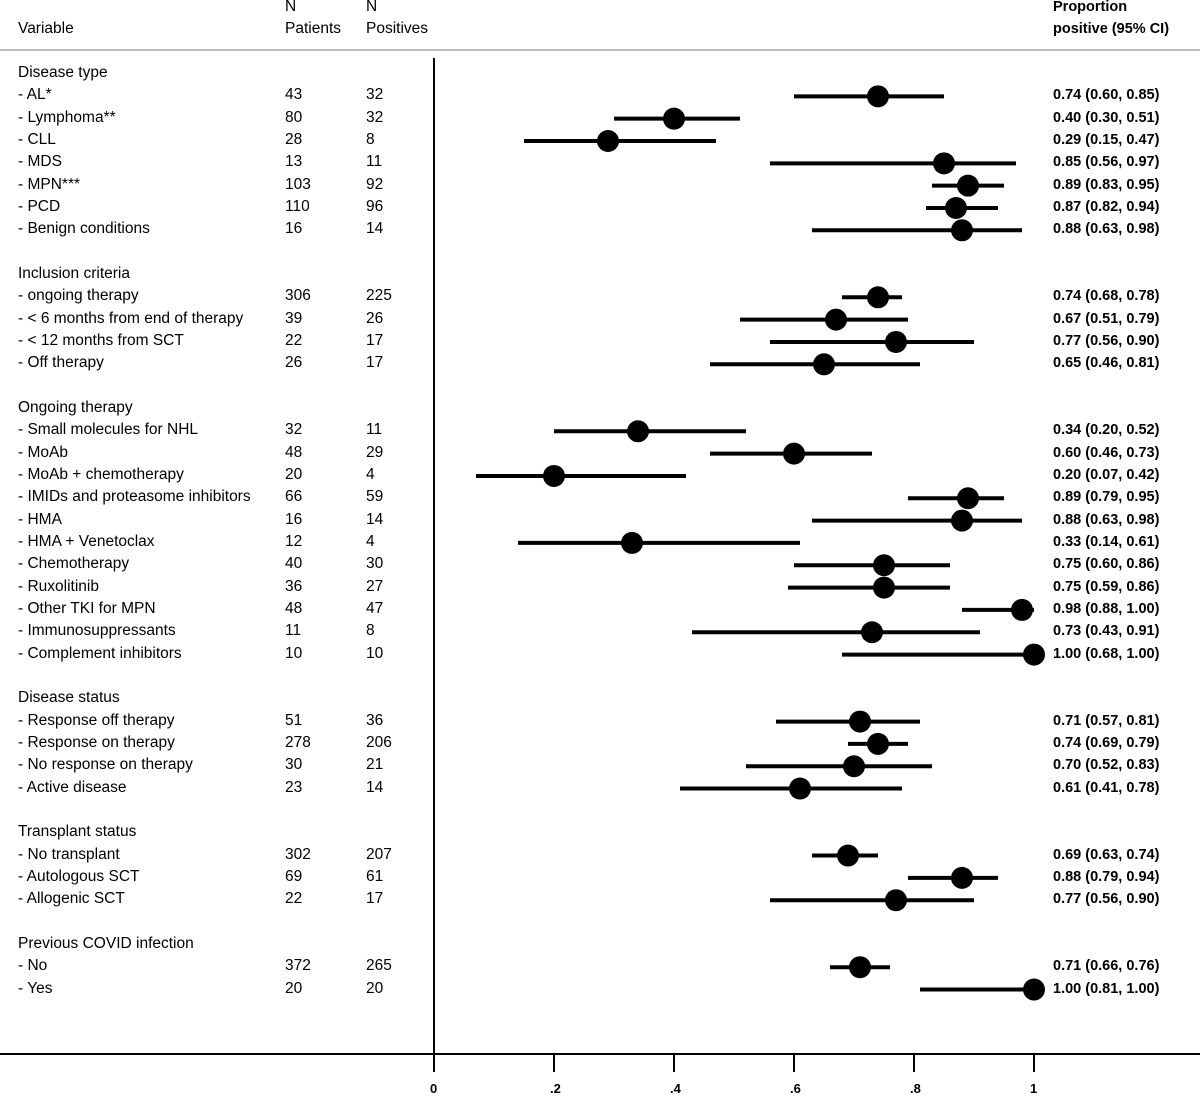 The height and width of the screenshot is (1098, 1200). I want to click on row-label: - No response on therapy, so click(105, 765).